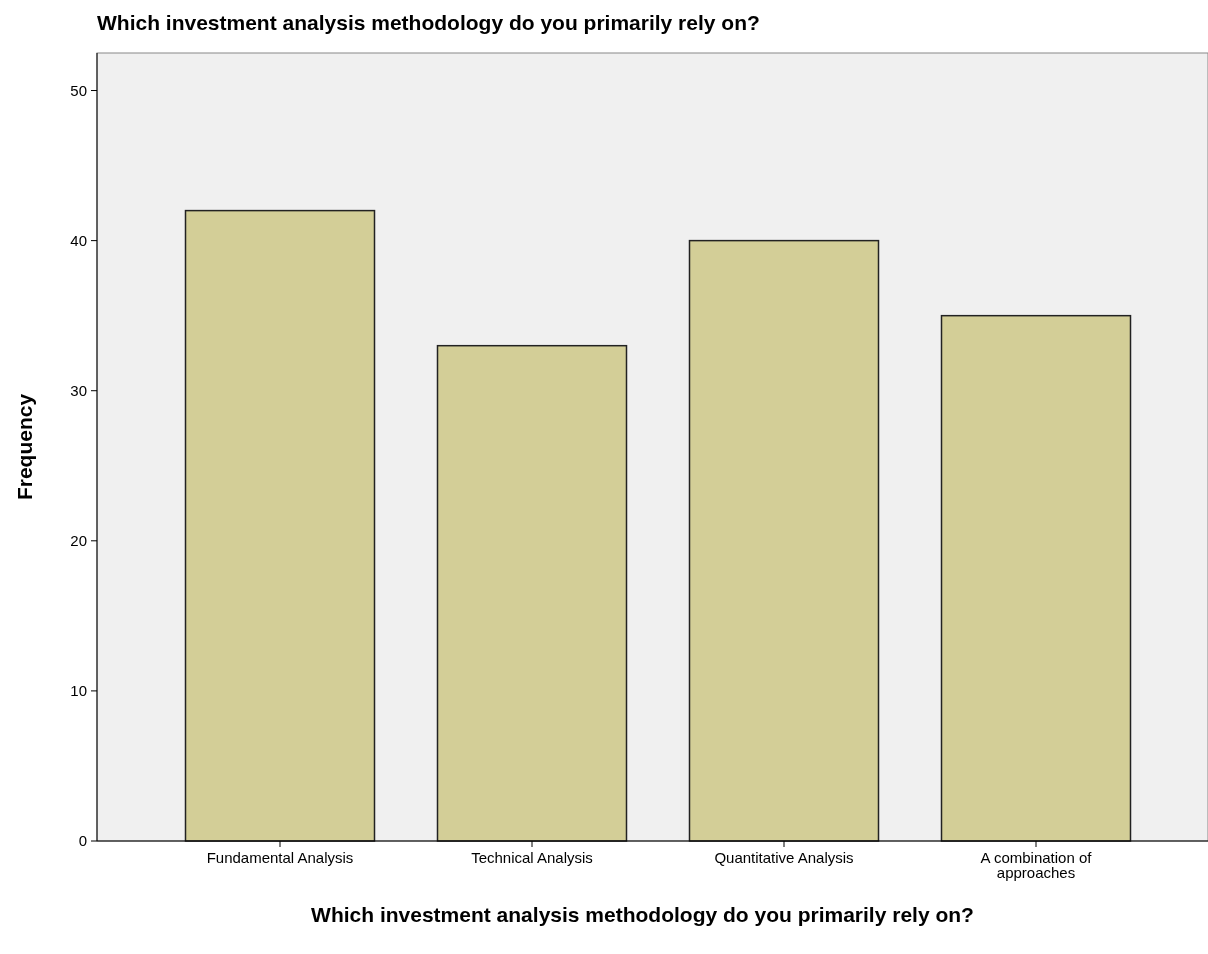  I want to click on x-tick-label: Technical Analysis, so click(532, 857).